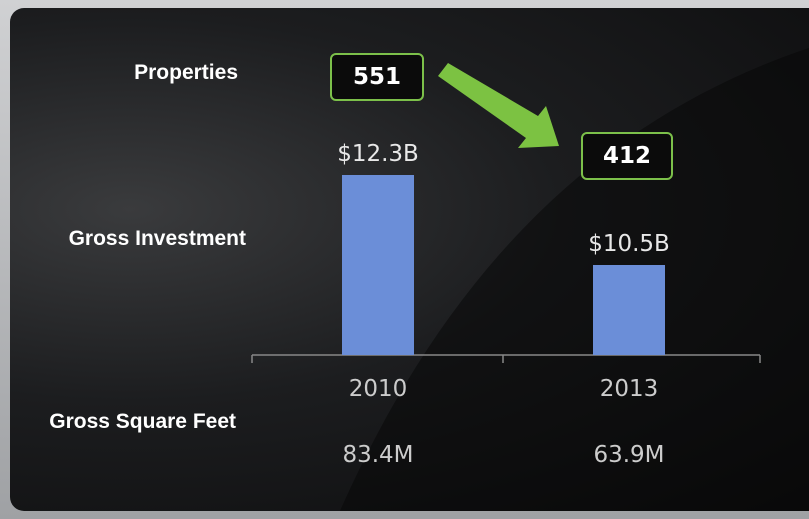 Image resolution: width=809 pixels, height=519 pixels. Describe the element at coordinates (378, 455) in the screenshot. I see `square-feet-value: 83.4M` at that location.